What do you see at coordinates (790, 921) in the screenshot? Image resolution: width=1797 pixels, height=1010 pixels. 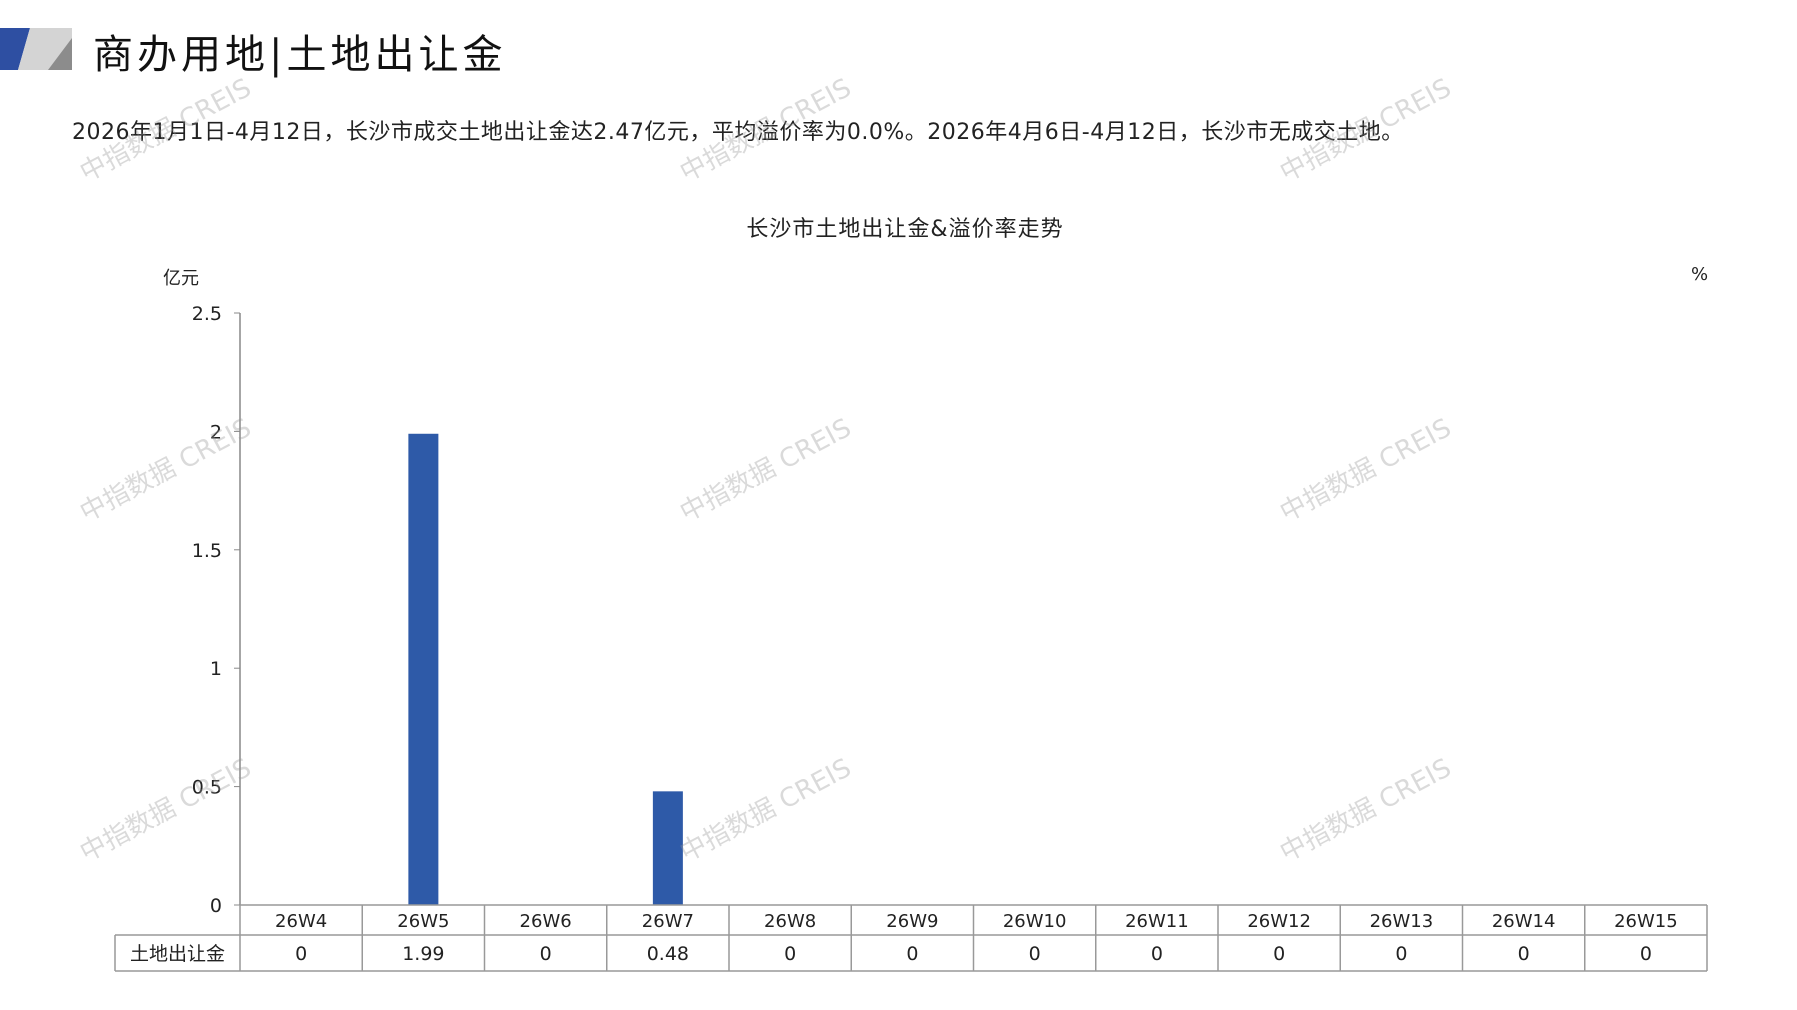 I see `x-tick-label: 26W8` at bounding box center [790, 921].